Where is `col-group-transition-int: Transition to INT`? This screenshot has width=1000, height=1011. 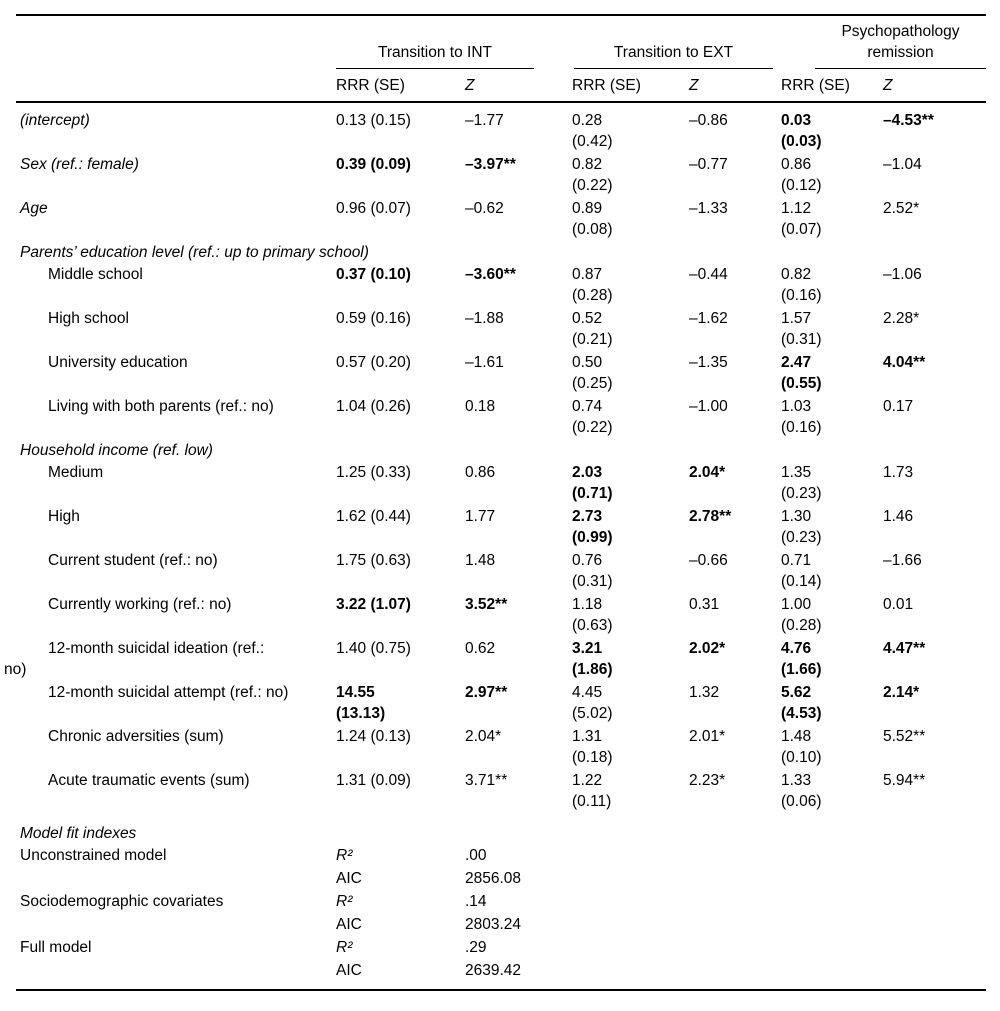 col-group-transition-int: Transition to INT is located at coordinates (435, 55).